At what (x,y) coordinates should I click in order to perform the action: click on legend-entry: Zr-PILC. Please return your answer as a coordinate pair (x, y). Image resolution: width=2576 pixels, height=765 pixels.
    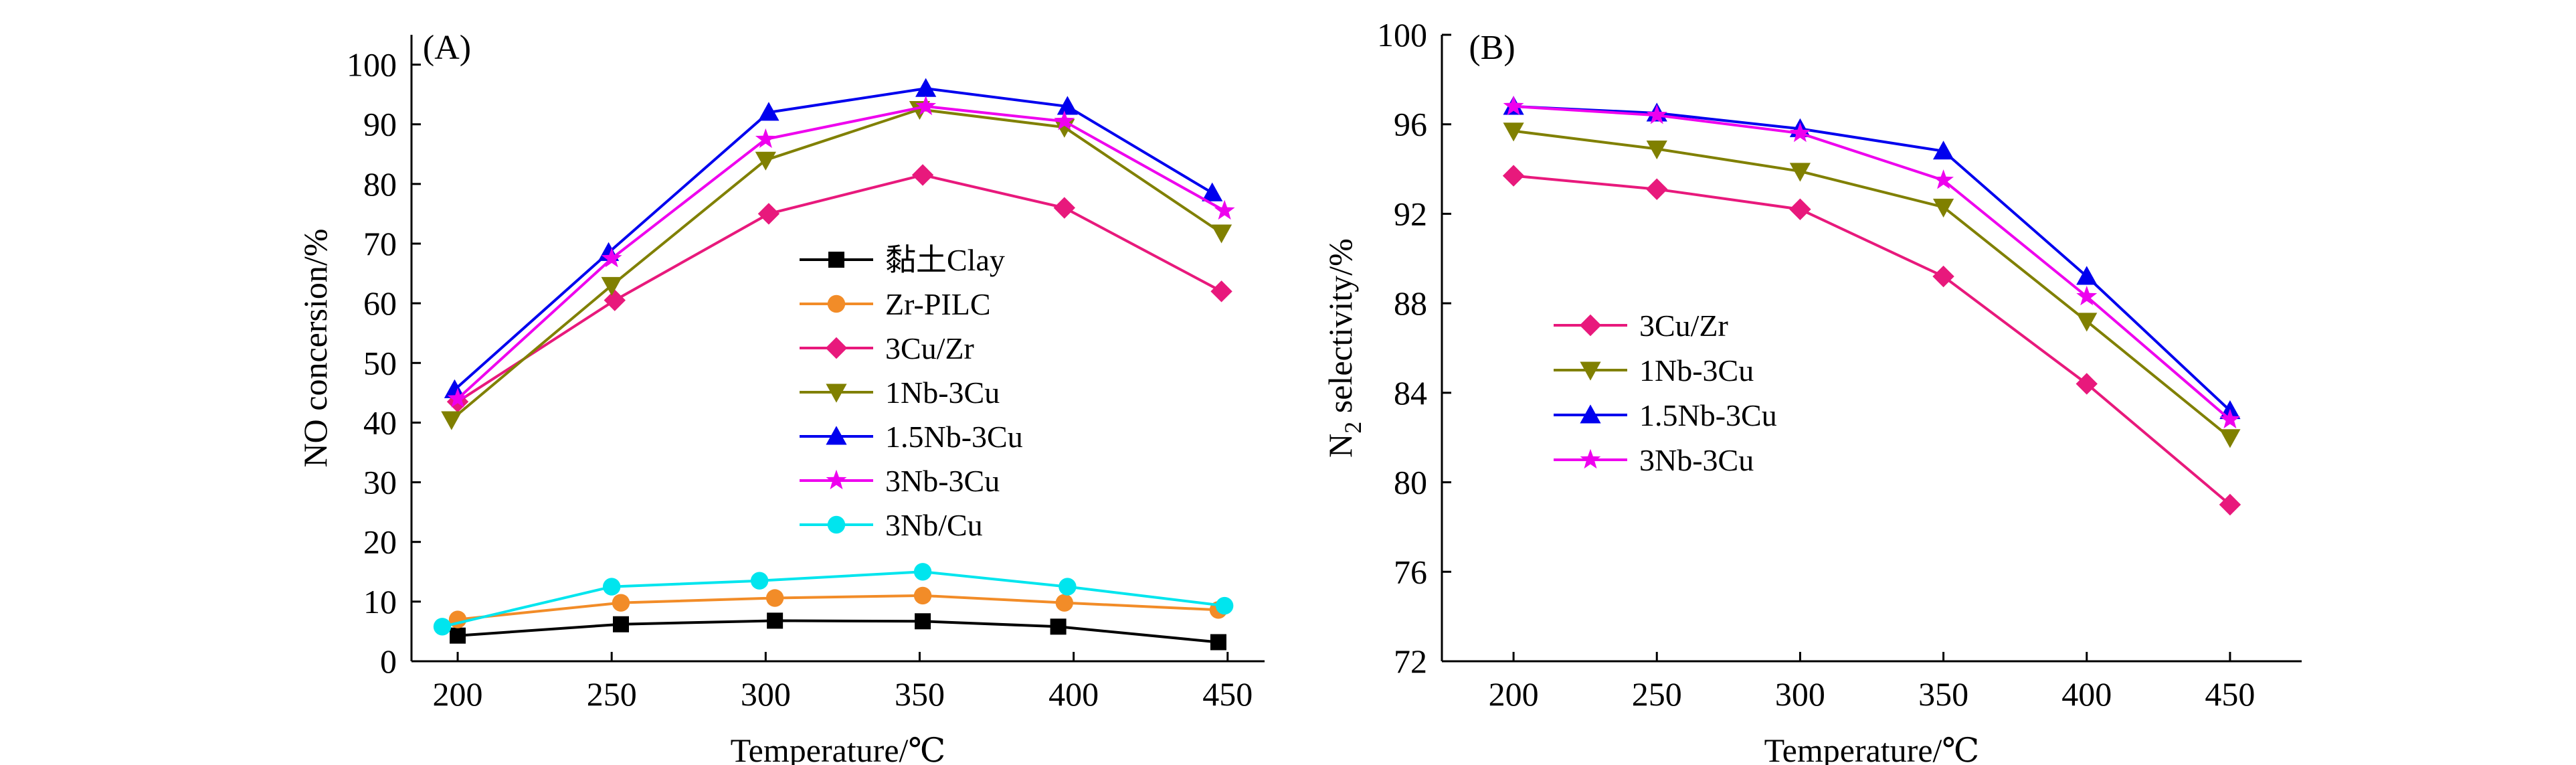
    Looking at the image, I should click on (896, 304).